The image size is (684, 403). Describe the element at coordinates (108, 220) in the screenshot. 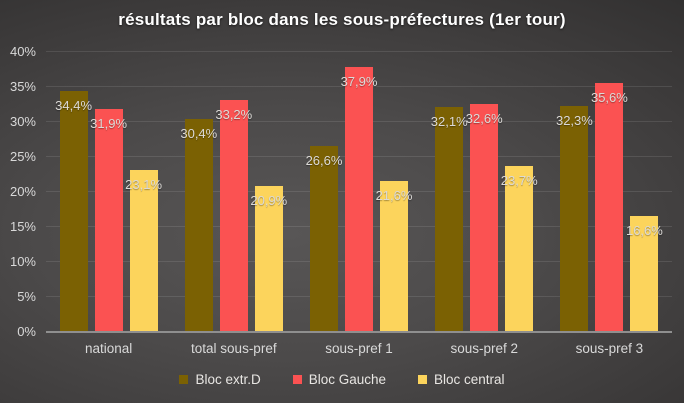

I see `bar: 31,9%` at that location.